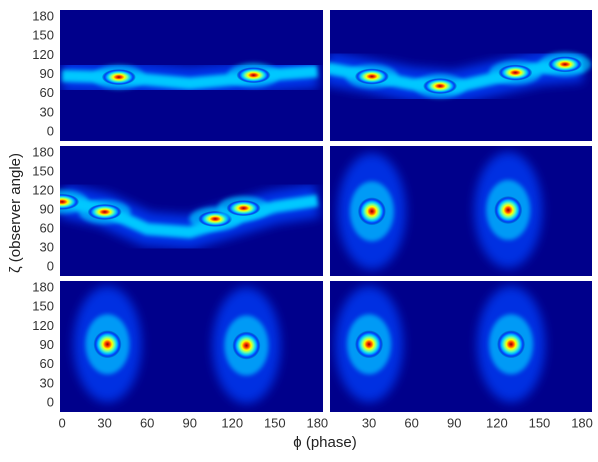 This screenshot has height=462, width=598. Describe the element at coordinates (15, 213) in the screenshot. I see `y-axis-title: ζ (observer angle)` at that location.